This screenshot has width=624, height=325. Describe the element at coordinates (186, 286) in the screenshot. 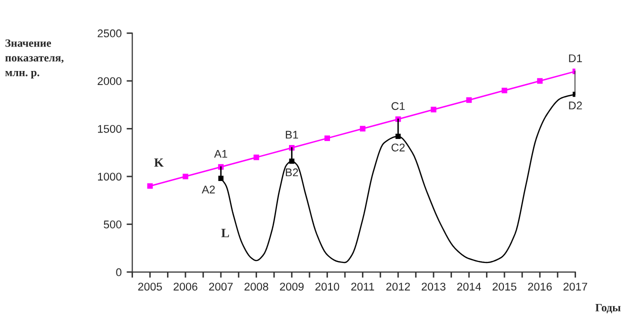

I see `x-tick-label: 2006` at that location.